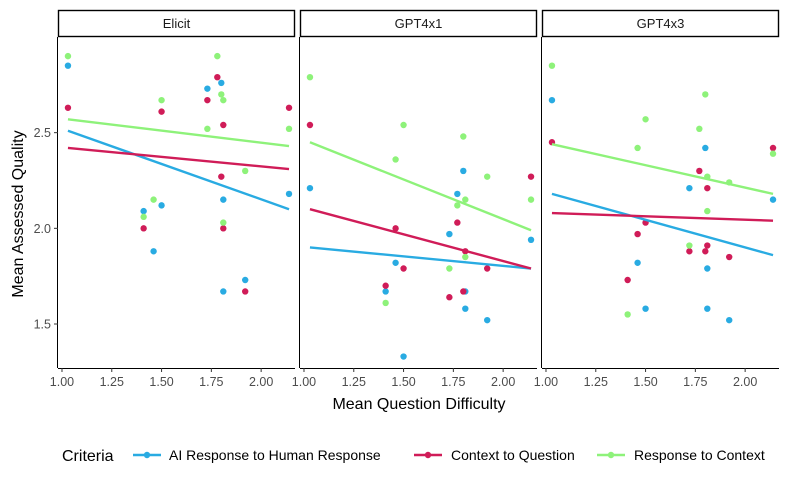  Describe the element at coordinates (42, 133) in the screenshot. I see `y-tick-label: 2.5` at that location.